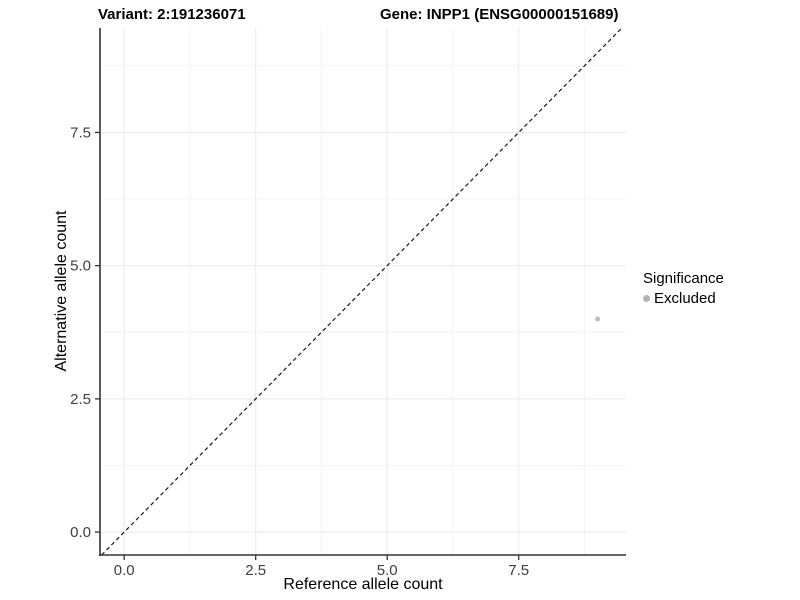 Image resolution: width=800 pixels, height=600 pixels. What do you see at coordinates (499, 14) in the screenshot?
I see `plot-title-gene: Gene: INPP1 (ENSG00000151689)` at bounding box center [499, 14].